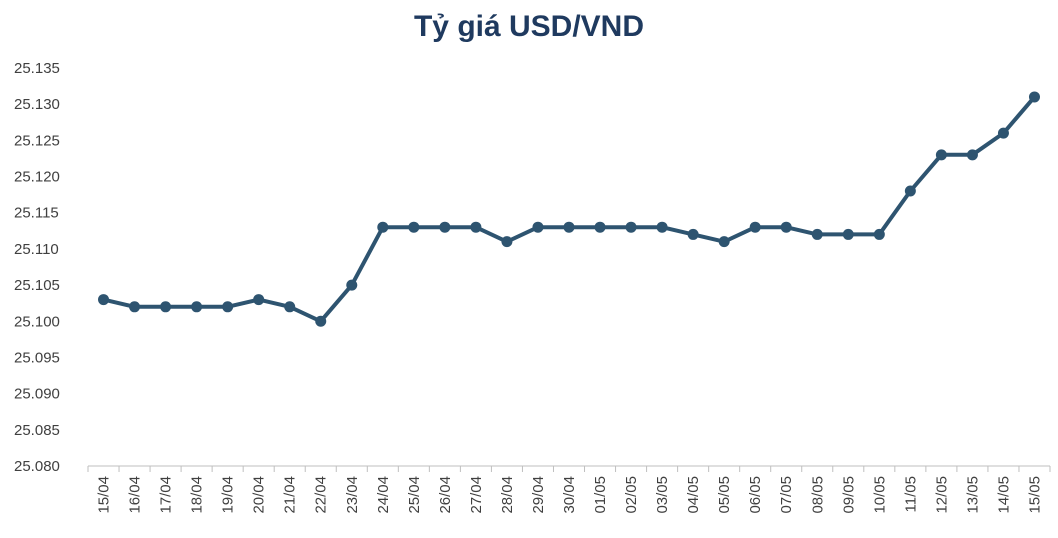 The height and width of the screenshot is (538, 1058). I want to click on x-tick-label: 08/05, so click(817, 495).